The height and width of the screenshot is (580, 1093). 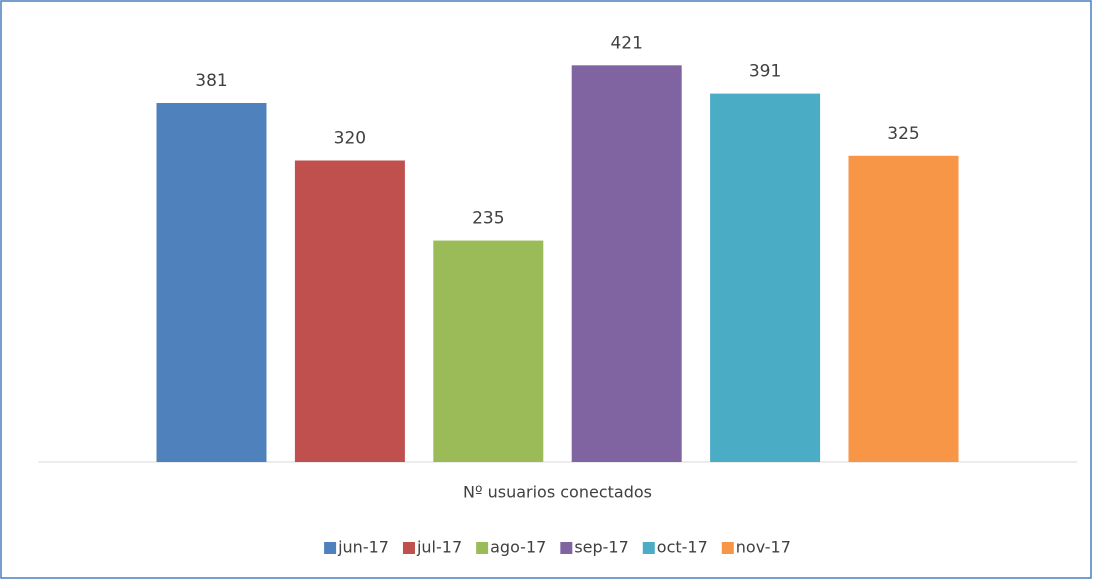 I want to click on x-tick-label: Nº usuarios conectados, so click(x=557, y=492).